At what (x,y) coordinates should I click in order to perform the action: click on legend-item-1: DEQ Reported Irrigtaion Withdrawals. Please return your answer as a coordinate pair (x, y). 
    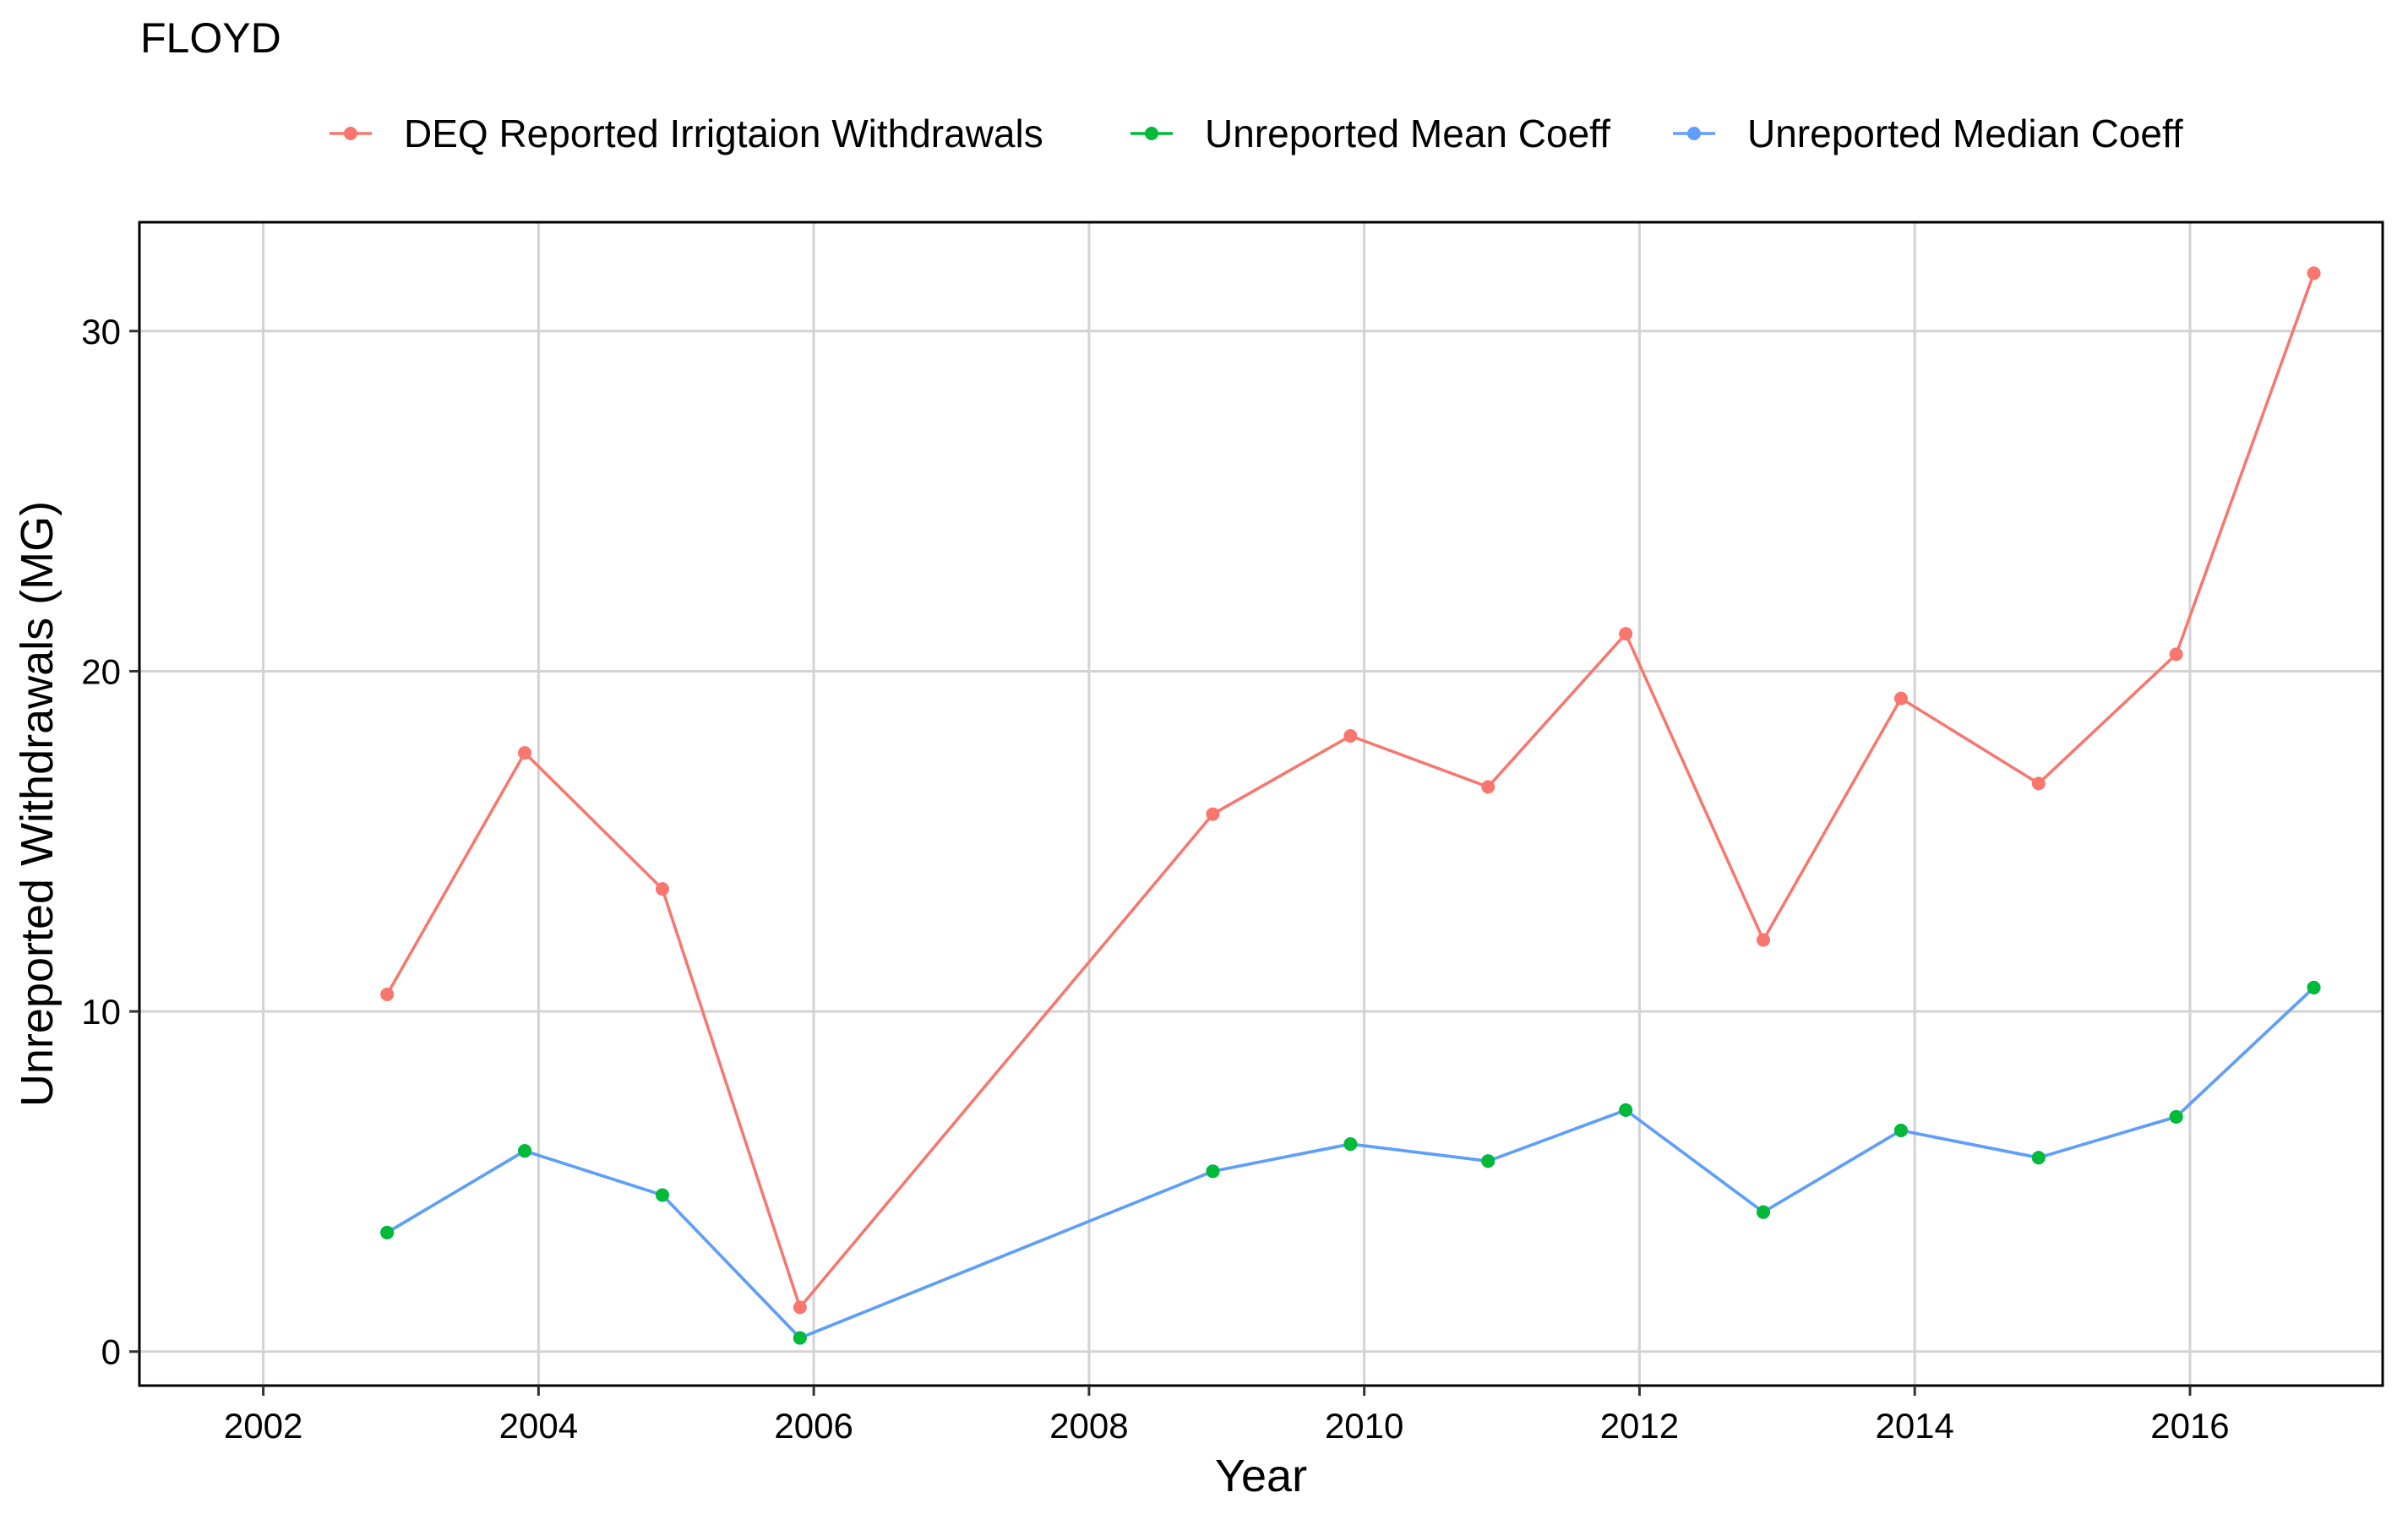
    Looking at the image, I should click on (686, 133).